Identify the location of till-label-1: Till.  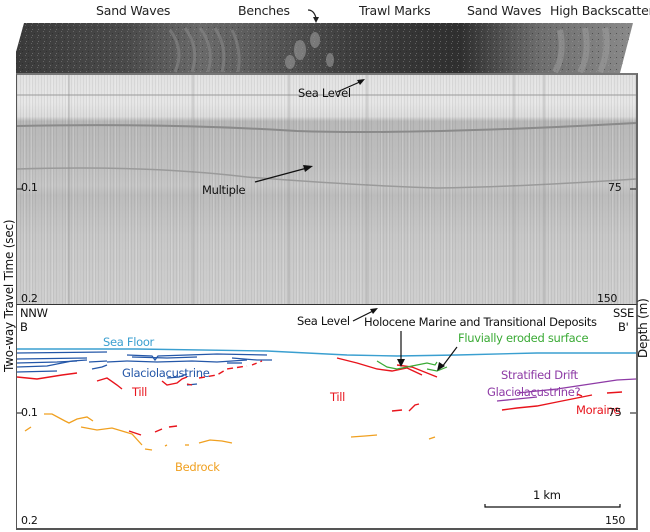
(140, 392).